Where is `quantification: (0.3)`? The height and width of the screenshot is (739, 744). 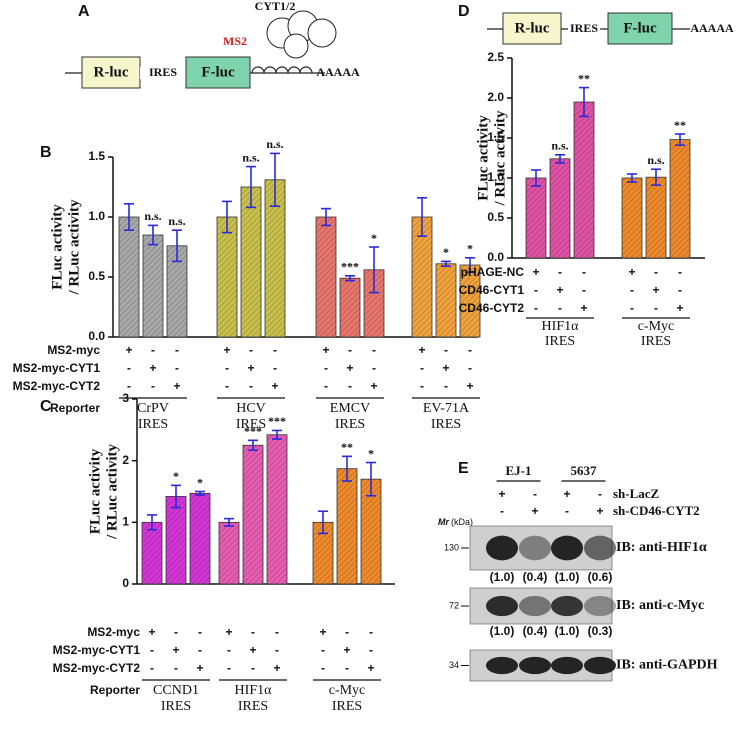
quantification: (0.3) is located at coordinates (600, 631).